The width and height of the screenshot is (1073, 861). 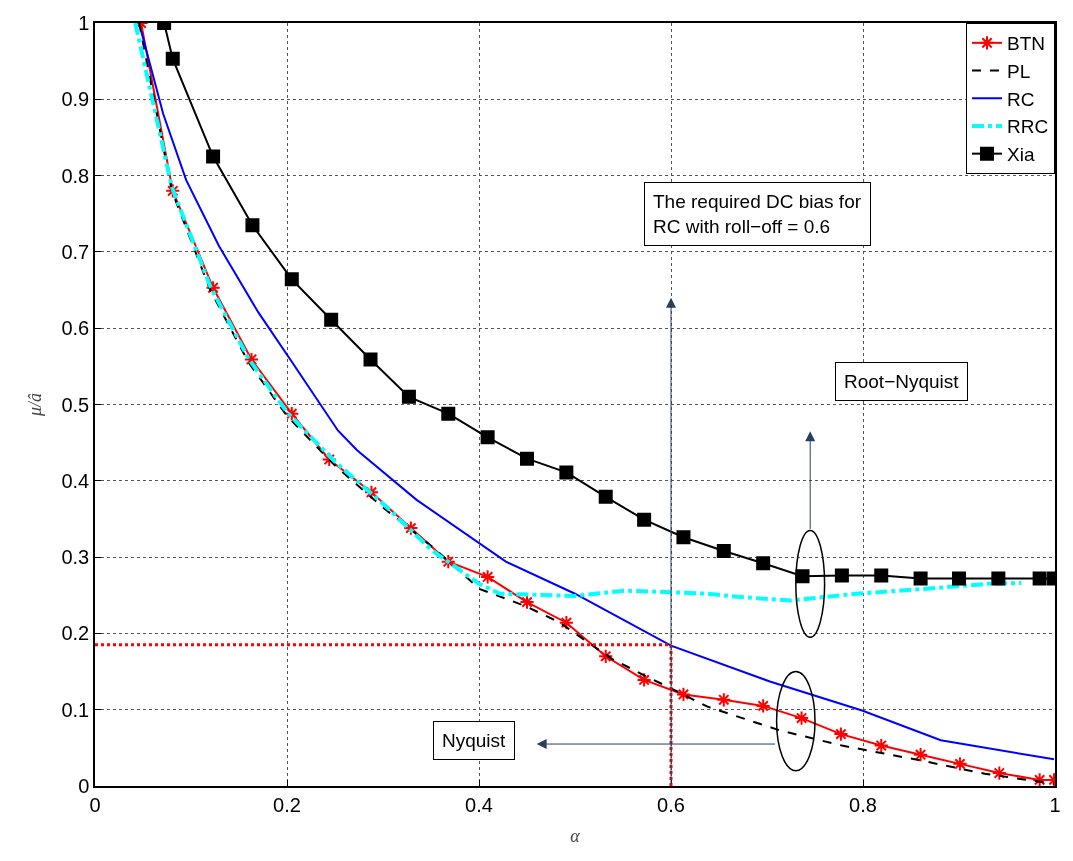 What do you see at coordinates (75, 404) in the screenshot?
I see `y-tick-label: 0.5` at bounding box center [75, 404].